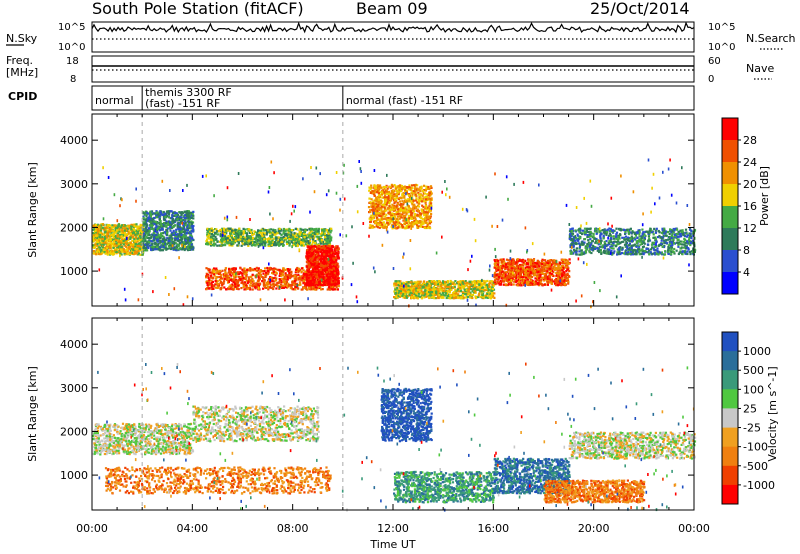 Image resolution: width=800 pixels, height=554 pixels. What do you see at coordinates (393, 37) in the screenshot?
I see `nsky-strip-frame` at bounding box center [393, 37].